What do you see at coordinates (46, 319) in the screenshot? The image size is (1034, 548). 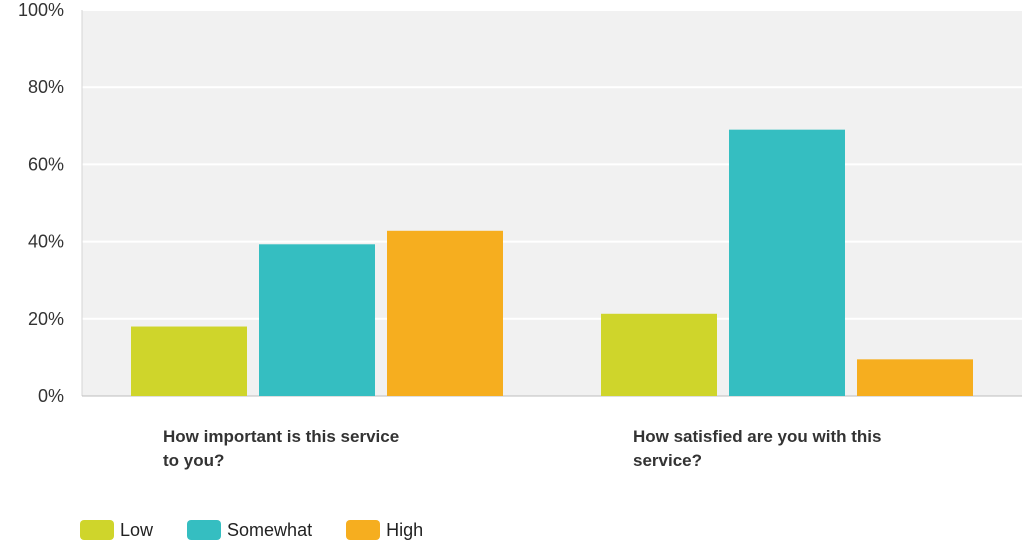 I see `y-tick-label: 20%` at bounding box center [46, 319].